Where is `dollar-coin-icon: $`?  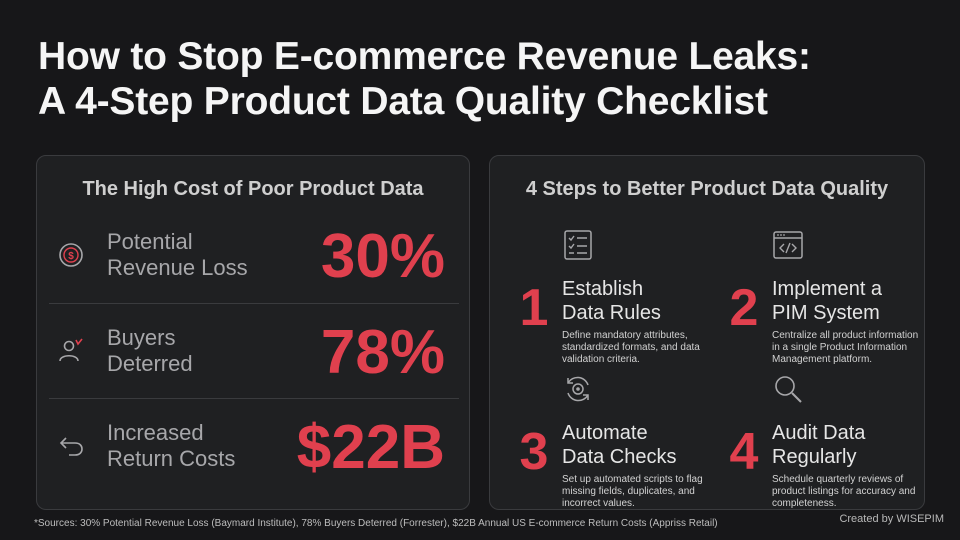 dollar-coin-icon: $ is located at coordinates (71, 255).